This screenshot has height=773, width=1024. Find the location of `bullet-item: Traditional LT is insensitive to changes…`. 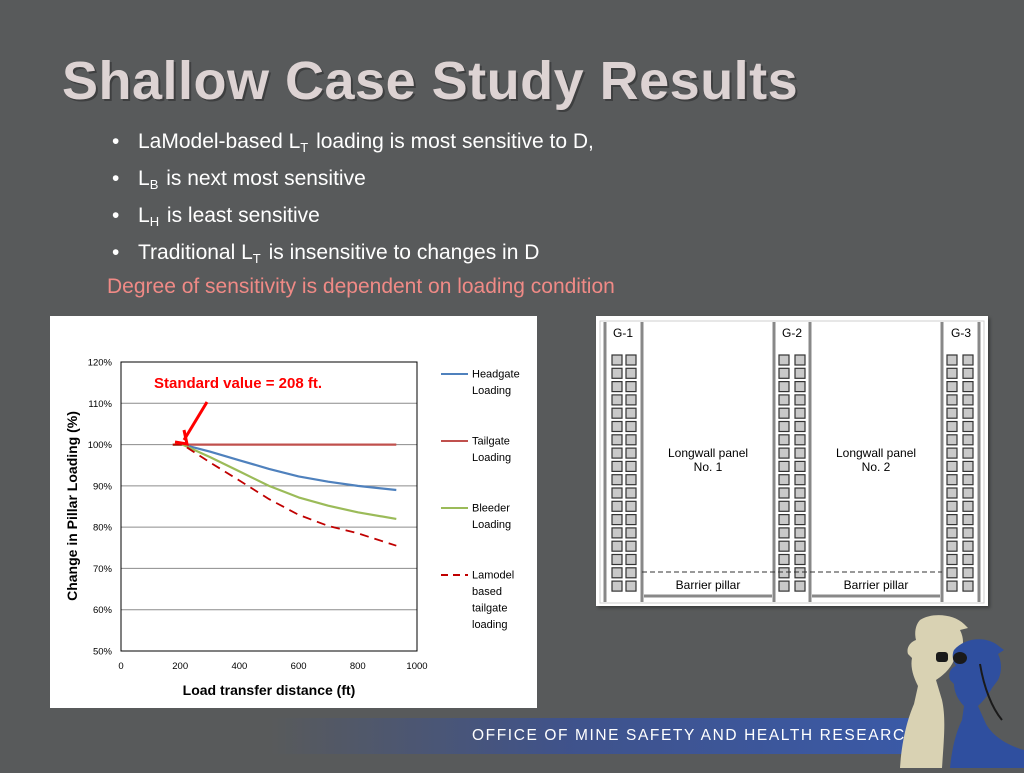

bullet-item: Traditional LT is insensitive to changes… is located at coordinates (353, 257).